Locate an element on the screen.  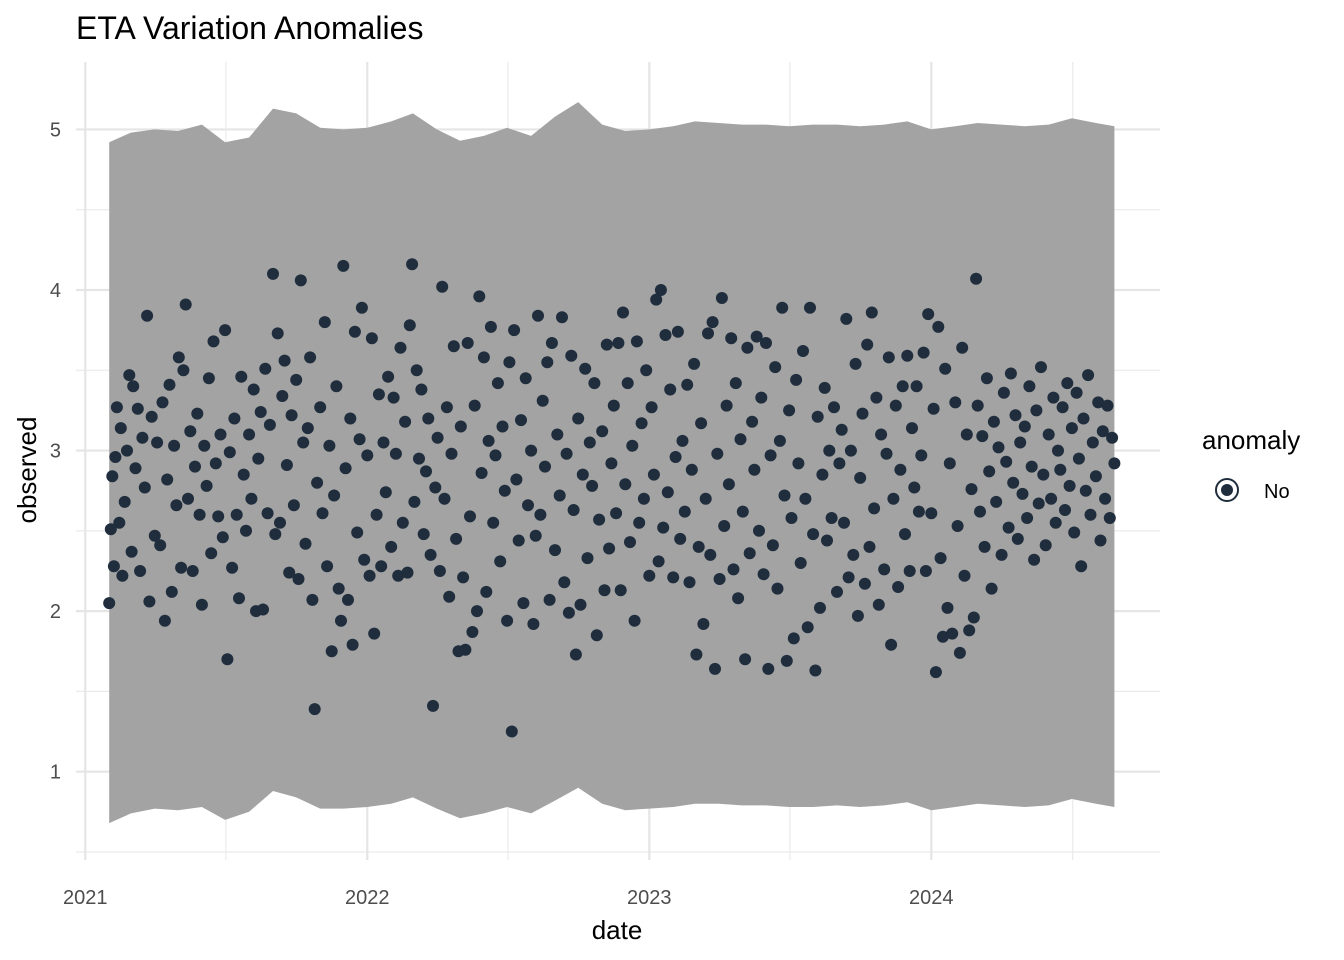
legend-key-dot is located at coordinates (1227, 490).